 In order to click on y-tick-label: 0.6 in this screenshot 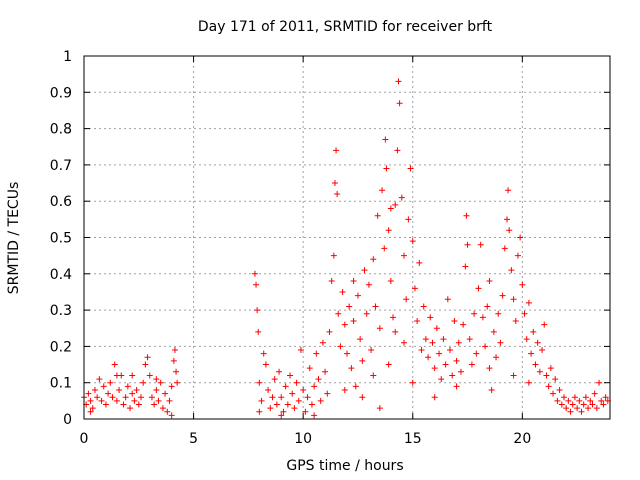, I will do `click(61, 202)`.